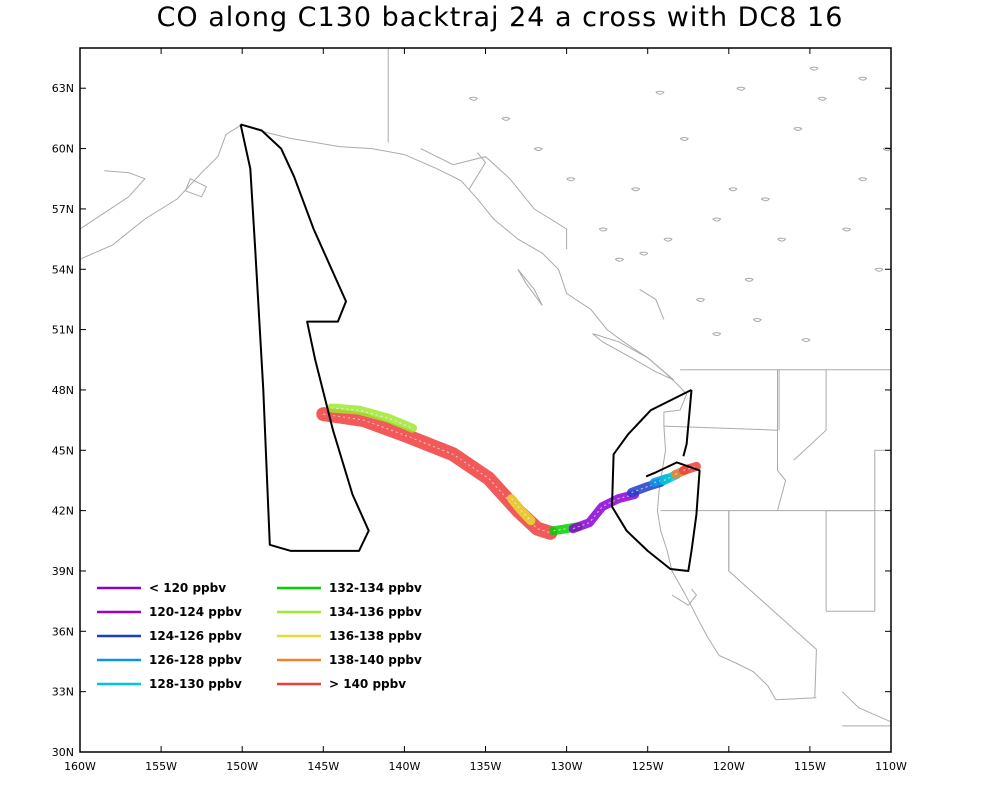 This screenshot has width=1000, height=800. Describe the element at coordinates (63, 149) in the screenshot. I see `lat-tick-label: 60N` at that location.